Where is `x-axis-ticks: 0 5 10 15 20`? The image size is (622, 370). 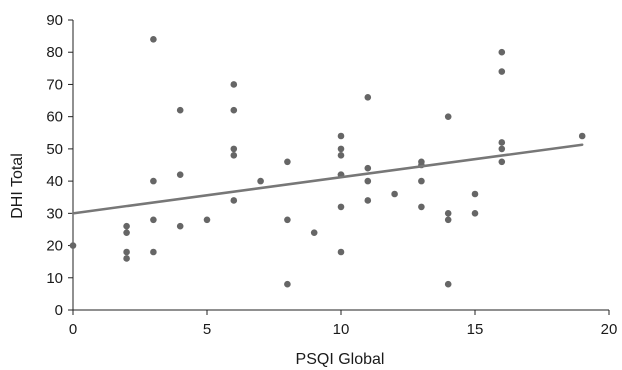
x-axis-ticks: 0 5 10 15 20 is located at coordinates (343, 324).